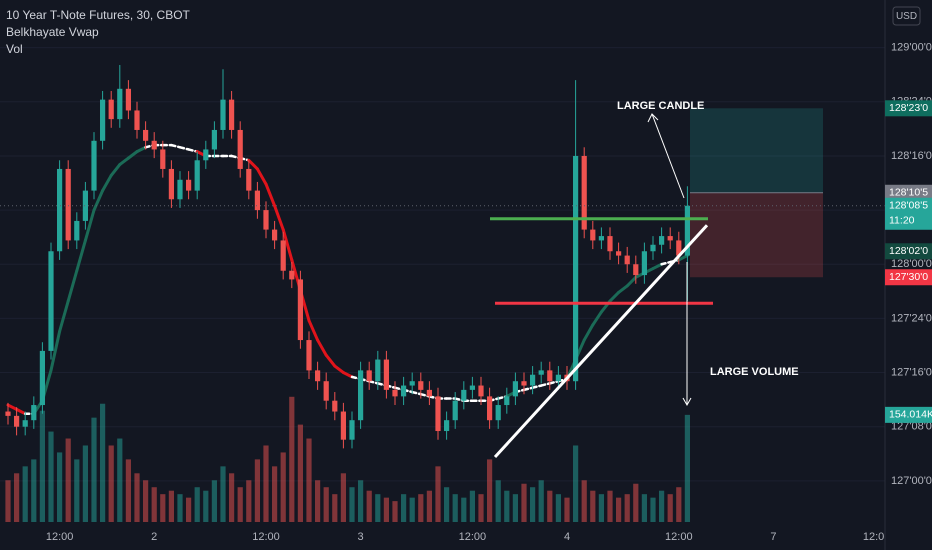 Image resolution: width=932 pixels, height=550 pixels. What do you see at coordinates (908, 108) in the screenshot?
I see `price-tag` at bounding box center [908, 108].